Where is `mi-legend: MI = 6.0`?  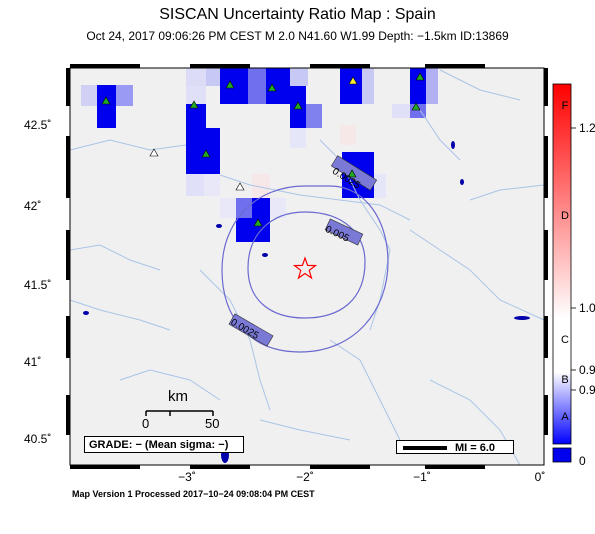 mi-legend: MI = 6.0 is located at coordinates (455, 447).